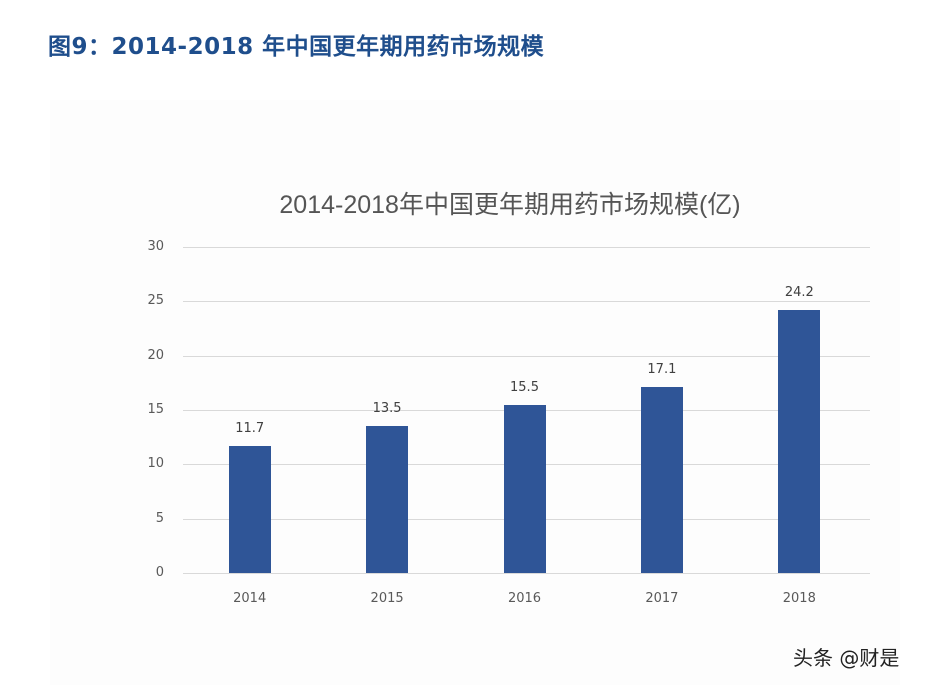 The width and height of the screenshot is (937, 685). I want to click on x-tick-label: 2014, so click(250, 598).